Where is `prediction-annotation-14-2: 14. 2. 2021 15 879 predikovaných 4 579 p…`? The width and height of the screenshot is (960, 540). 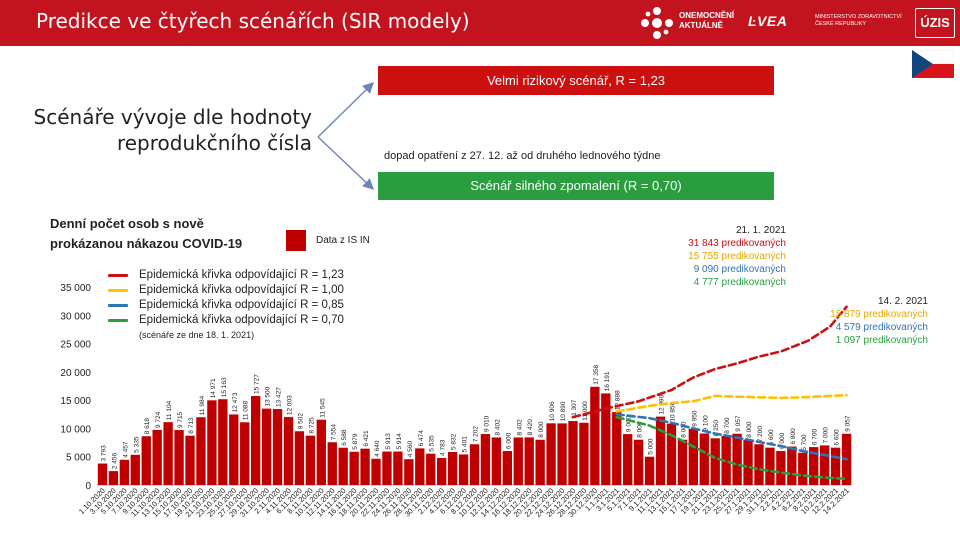
prediction-annotation-14-2: 14. 2. 2021 15 879 predikovaných 4 579 p… is located at coordinates (844, 321).